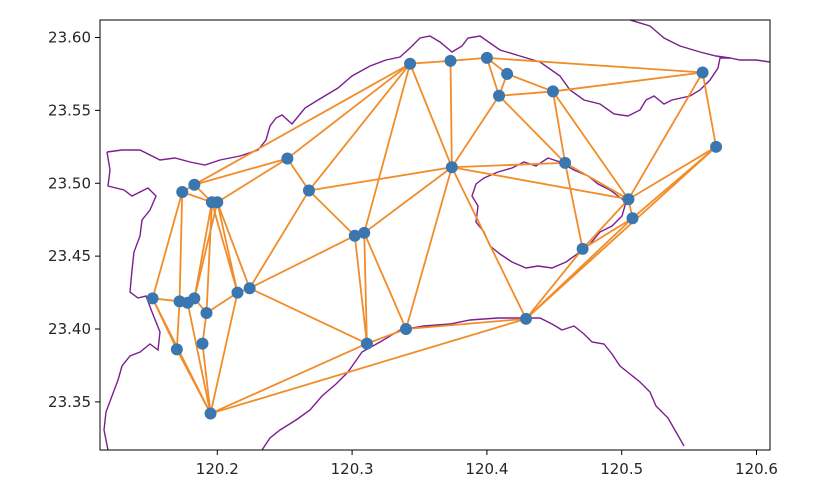 The image size is (828, 504). I want to click on x-tick-label: 120.5, so click(621, 469).